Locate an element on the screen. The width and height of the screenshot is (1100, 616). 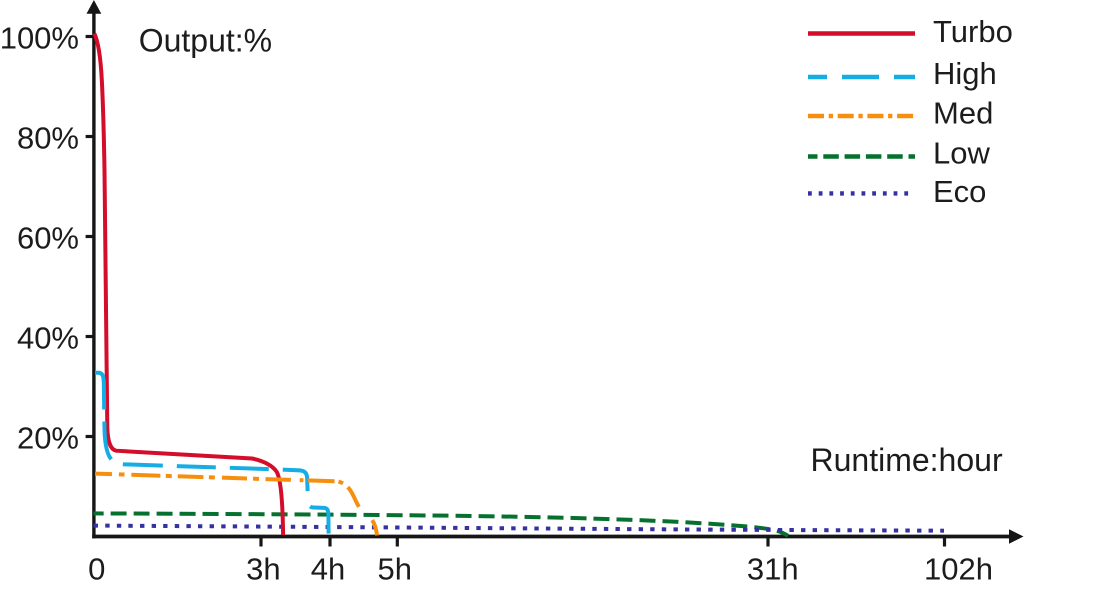
svg-text: 31h is located at coordinates (773, 569).